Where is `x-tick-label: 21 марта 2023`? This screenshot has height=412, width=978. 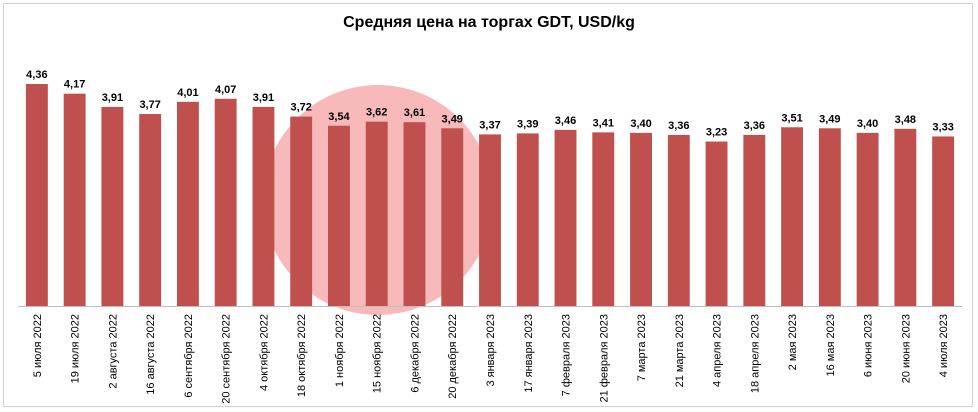 x-tick-label: 21 марта 2023 is located at coordinates (680, 350).